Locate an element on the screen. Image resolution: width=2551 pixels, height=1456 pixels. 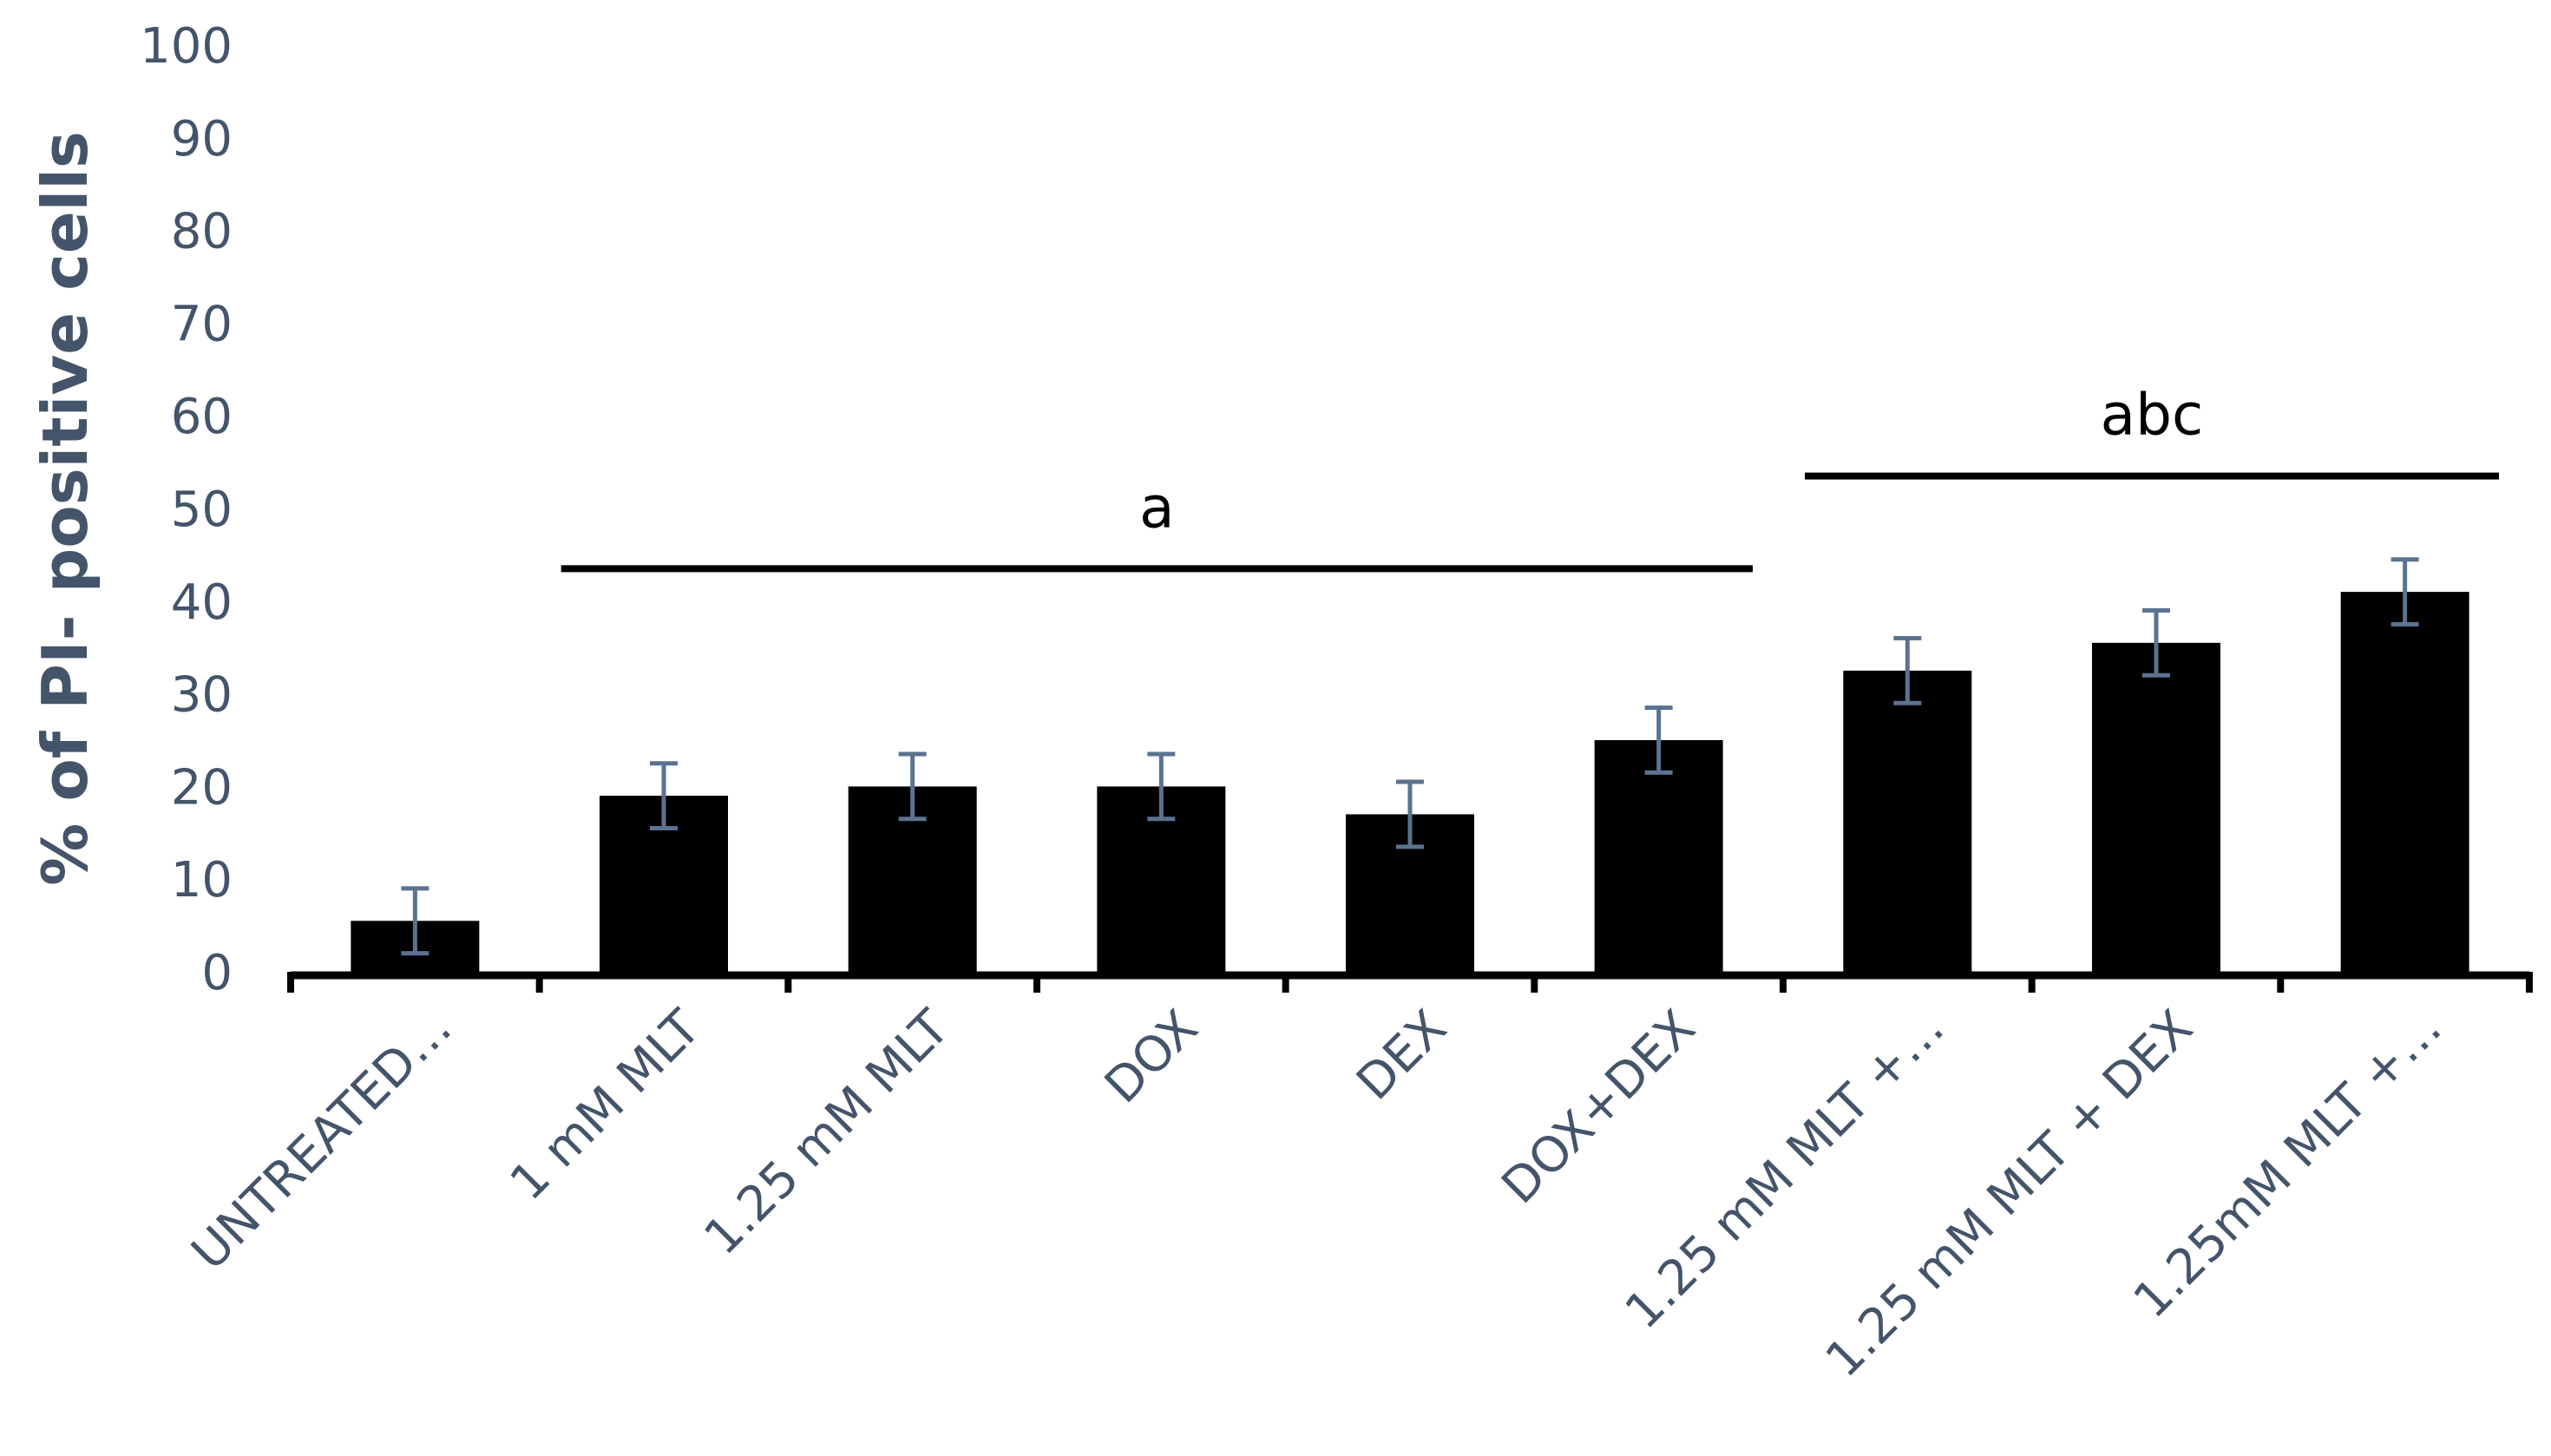
y-tick-label: 70 is located at coordinates (202, 324).